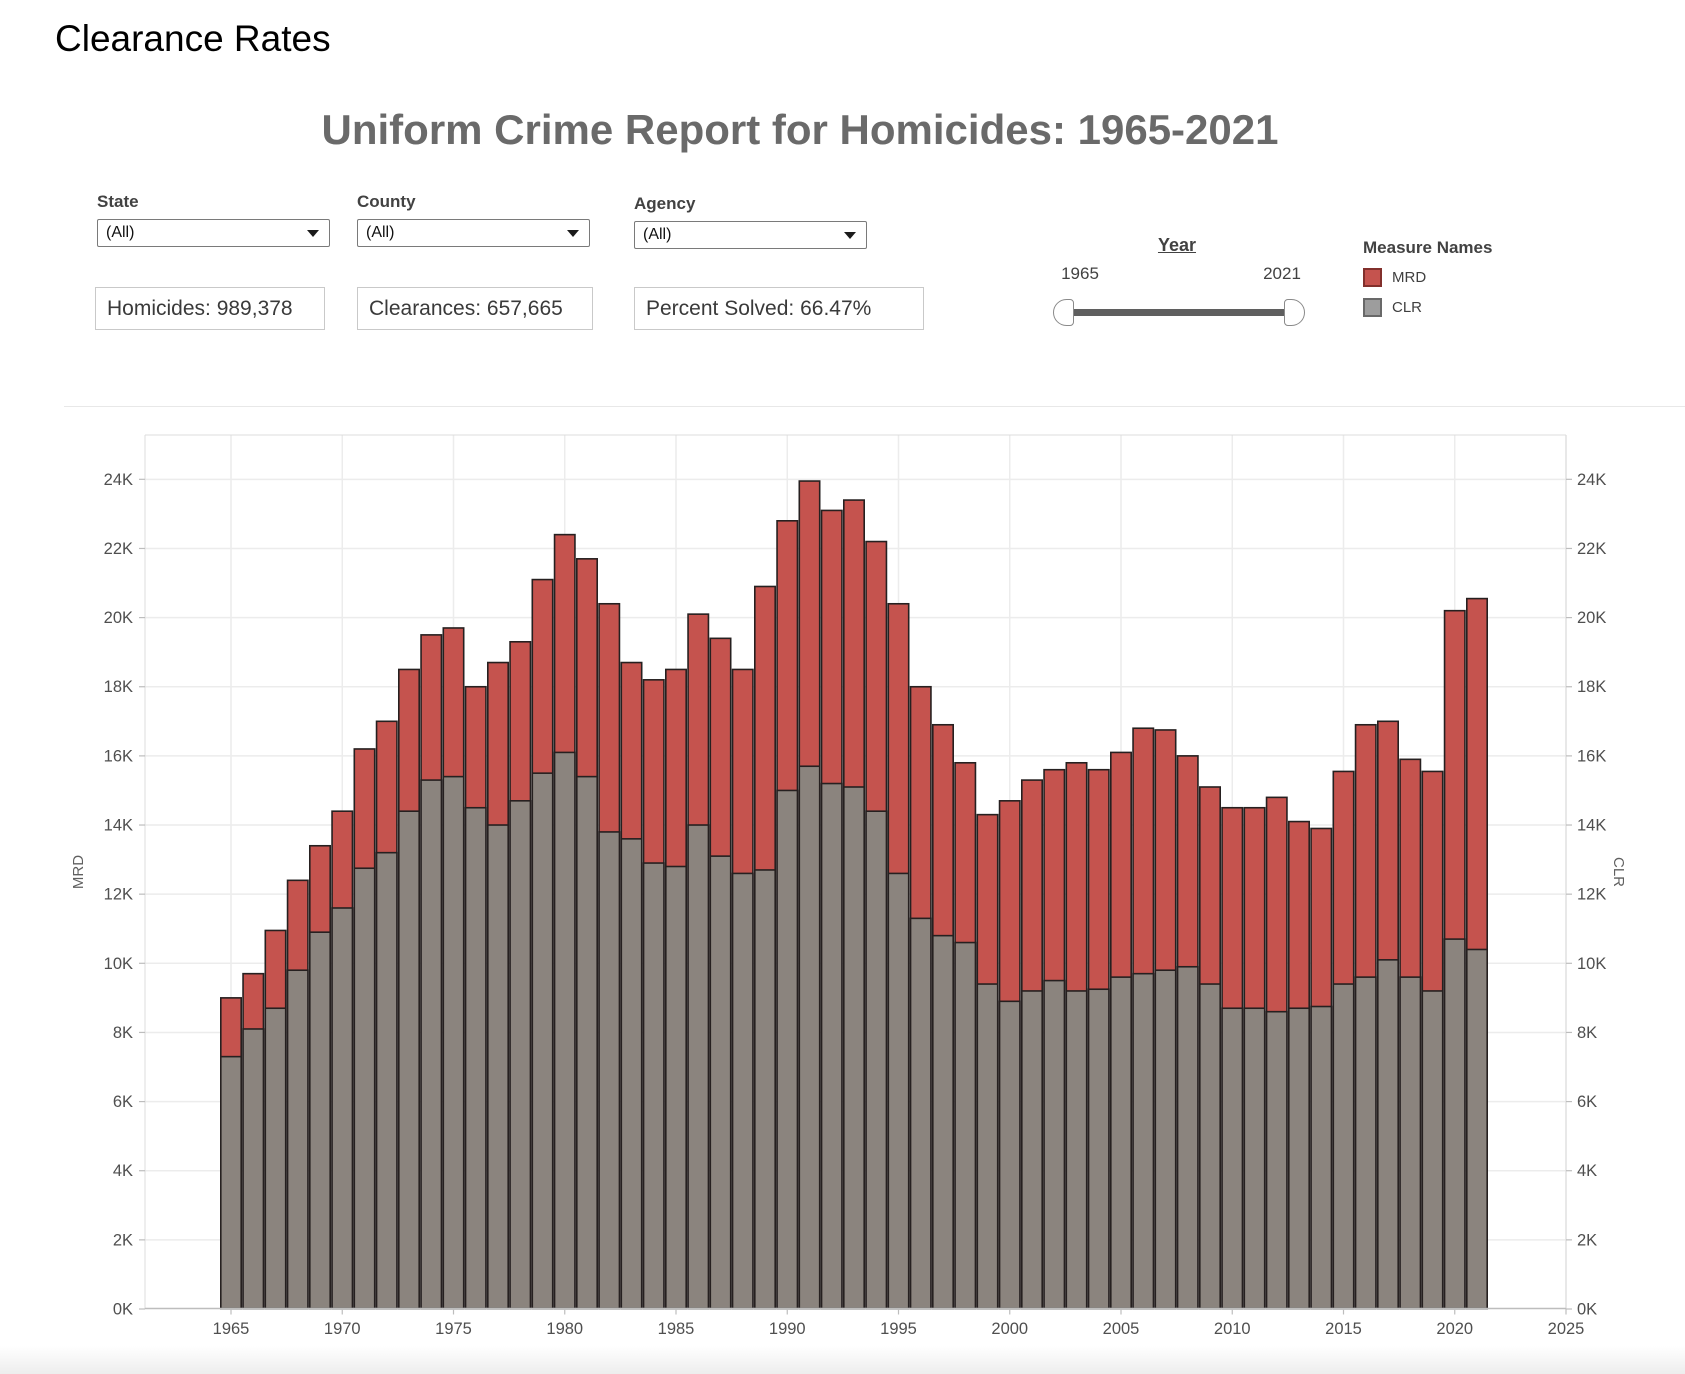  I want to click on percent-solved-stat: Percent Solved: 66.47%, so click(779, 308).